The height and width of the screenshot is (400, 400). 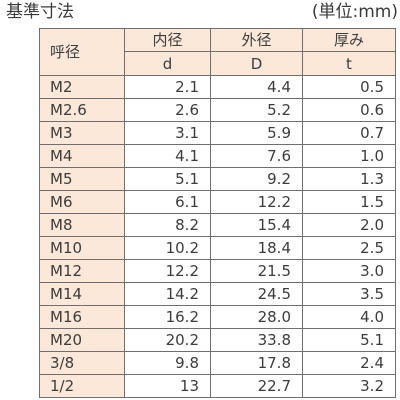 I want to click on outer-diameter-cell: 21.5, so click(x=256, y=271).